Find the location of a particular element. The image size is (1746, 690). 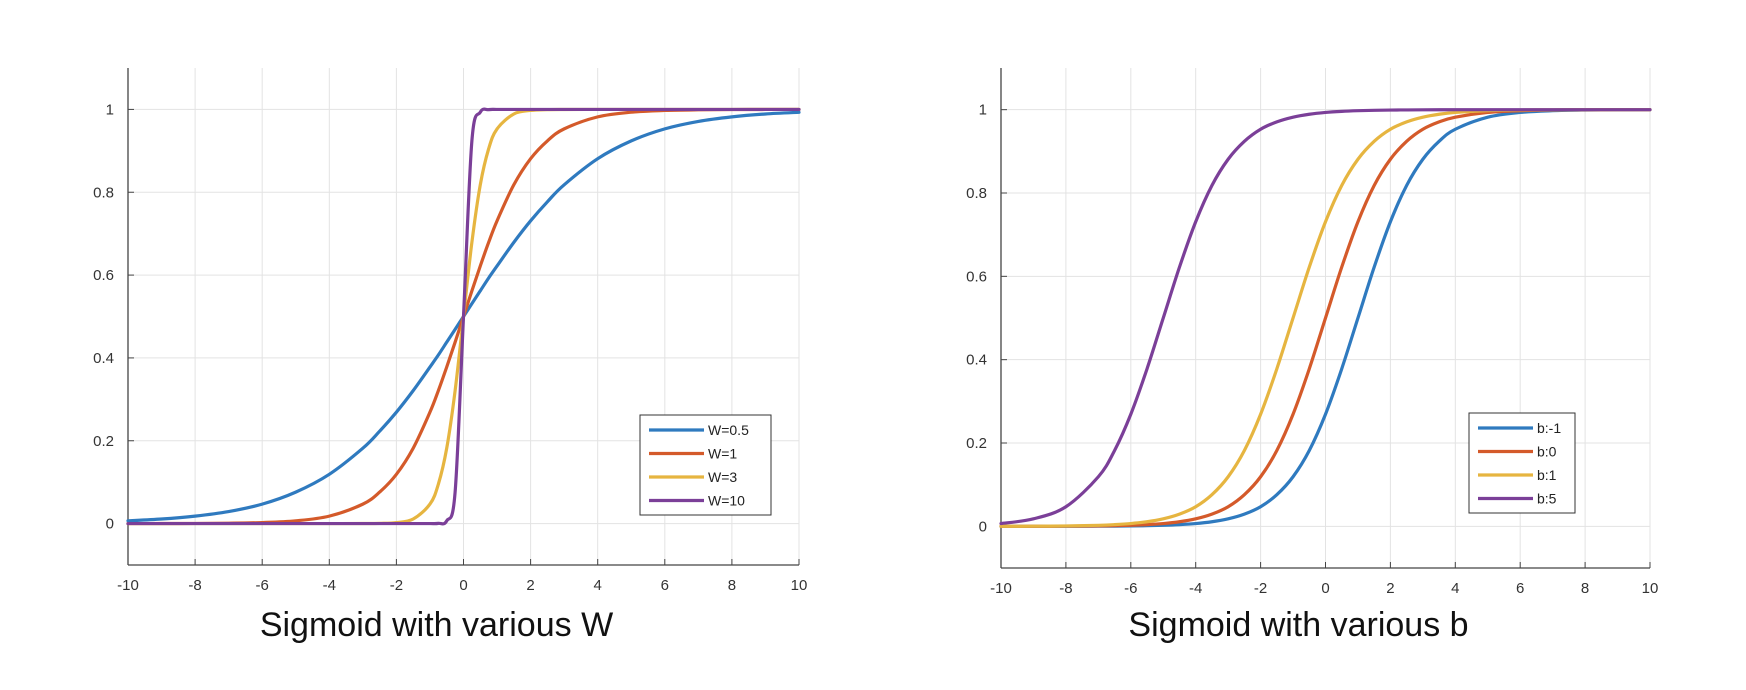

legend-label: W=3 is located at coordinates (722, 477).